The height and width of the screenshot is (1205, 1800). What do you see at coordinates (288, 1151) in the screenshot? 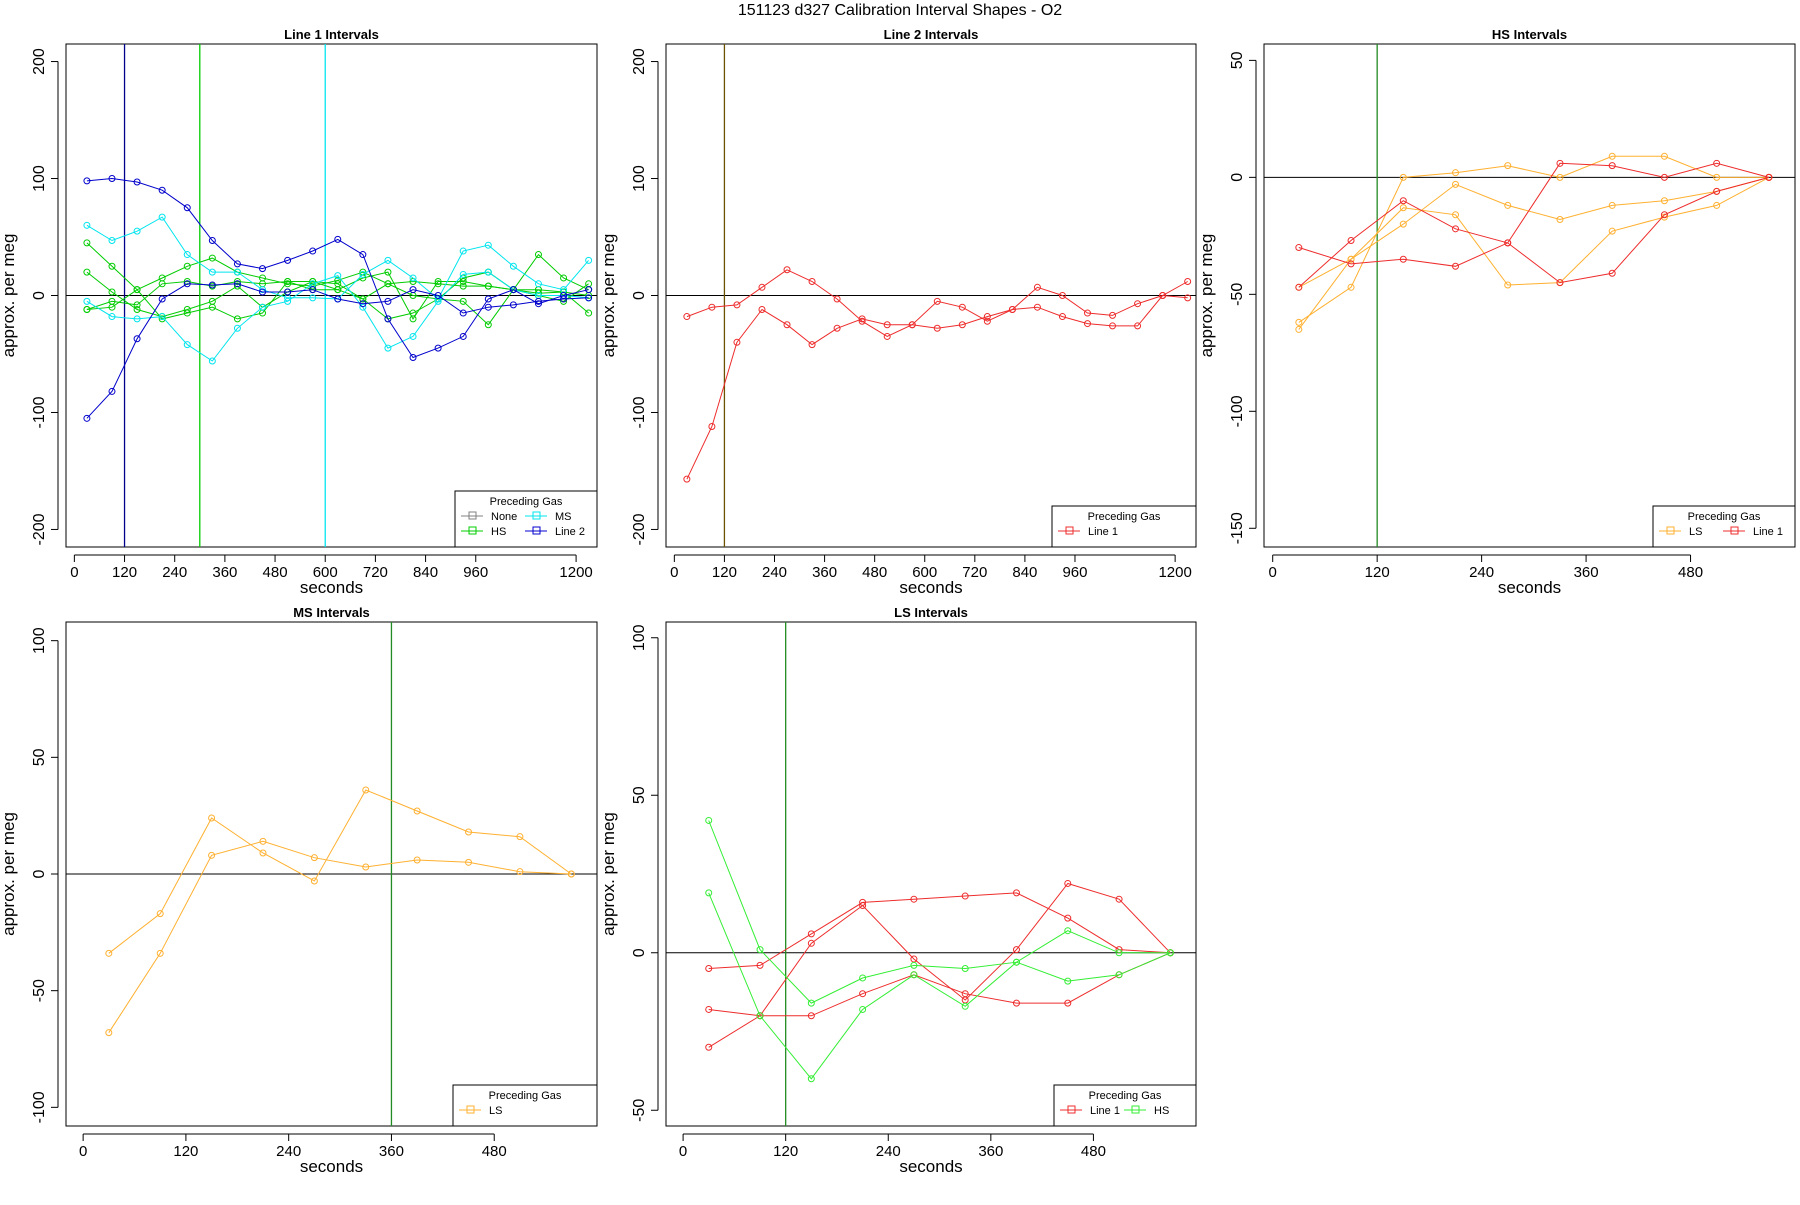
I see `x-tick-label: 240` at bounding box center [288, 1151].